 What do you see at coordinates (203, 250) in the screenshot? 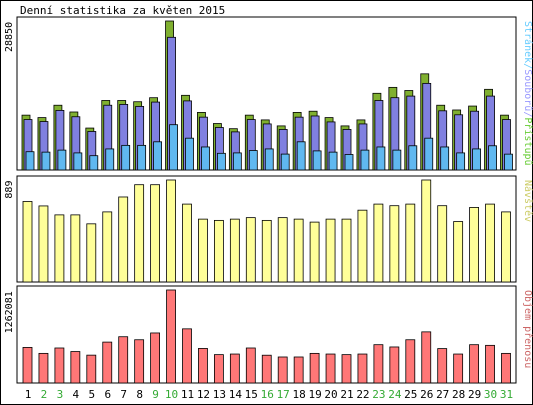
I see `bar-návštěv-day-12` at bounding box center [203, 250].